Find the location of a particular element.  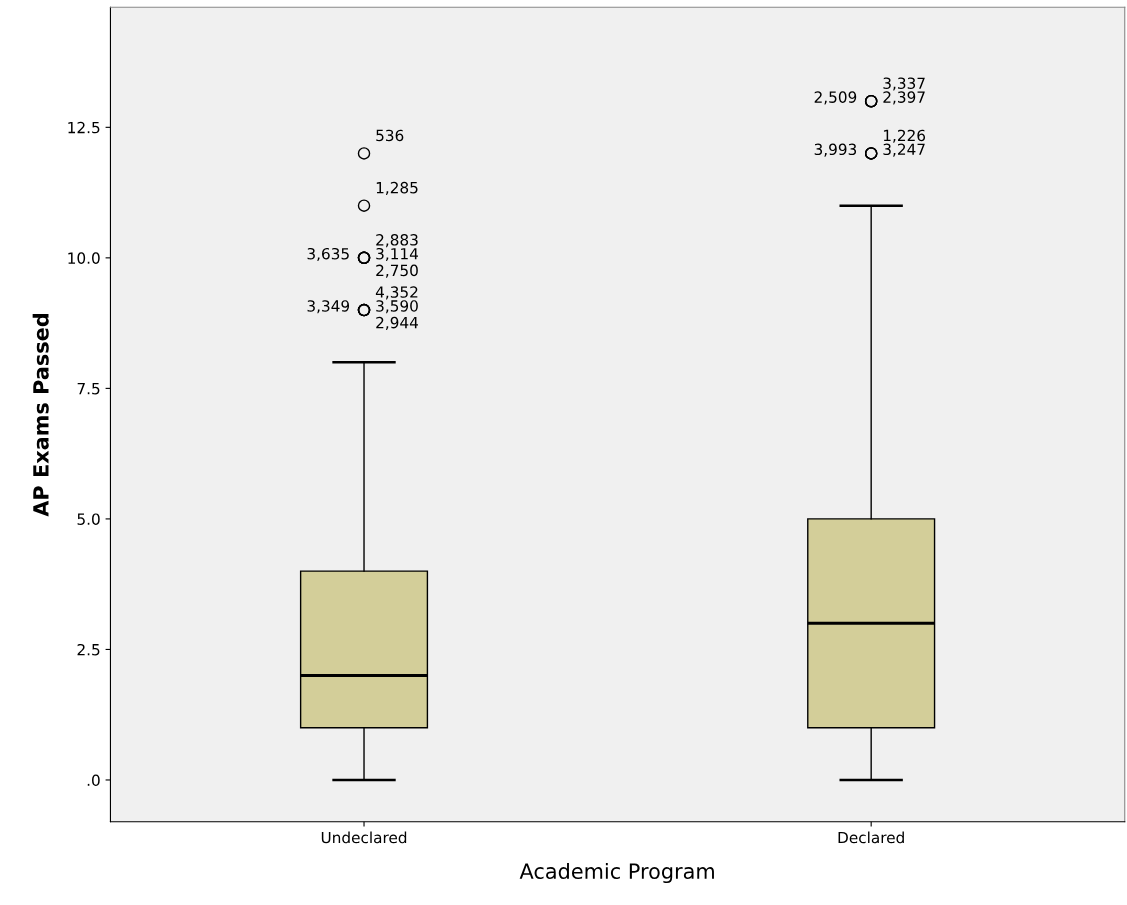

annotation: 3,993 is located at coordinates (835, 150).